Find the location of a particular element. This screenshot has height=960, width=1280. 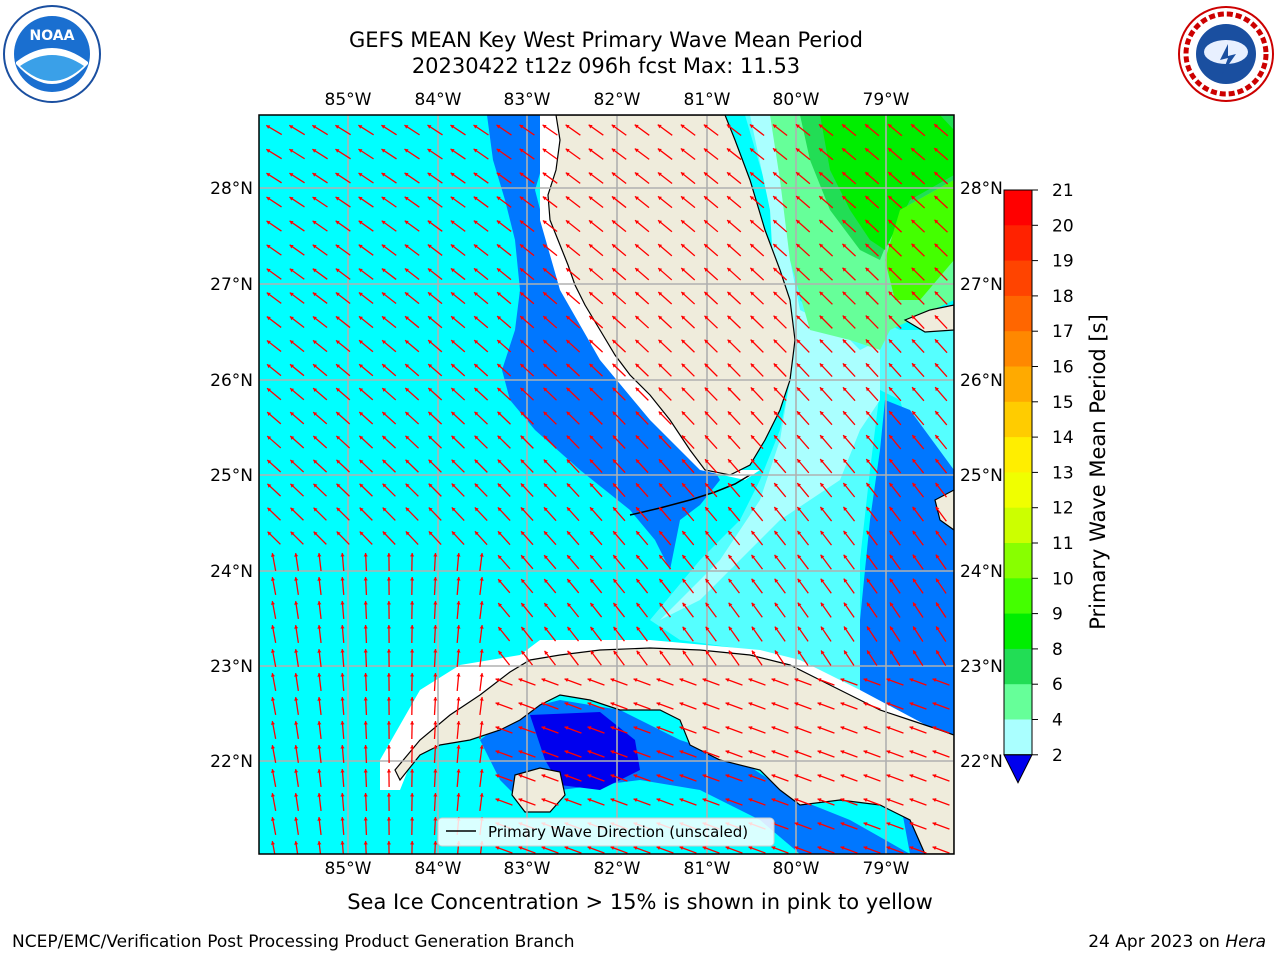

lon-tick-label: 85°W is located at coordinates (348, 100).